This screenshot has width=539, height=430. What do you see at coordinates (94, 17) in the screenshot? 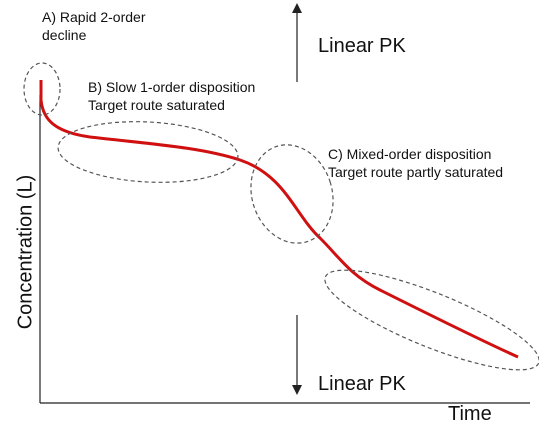
I see `annotation-a-line1: A) Rapid 2-order` at bounding box center [94, 17].